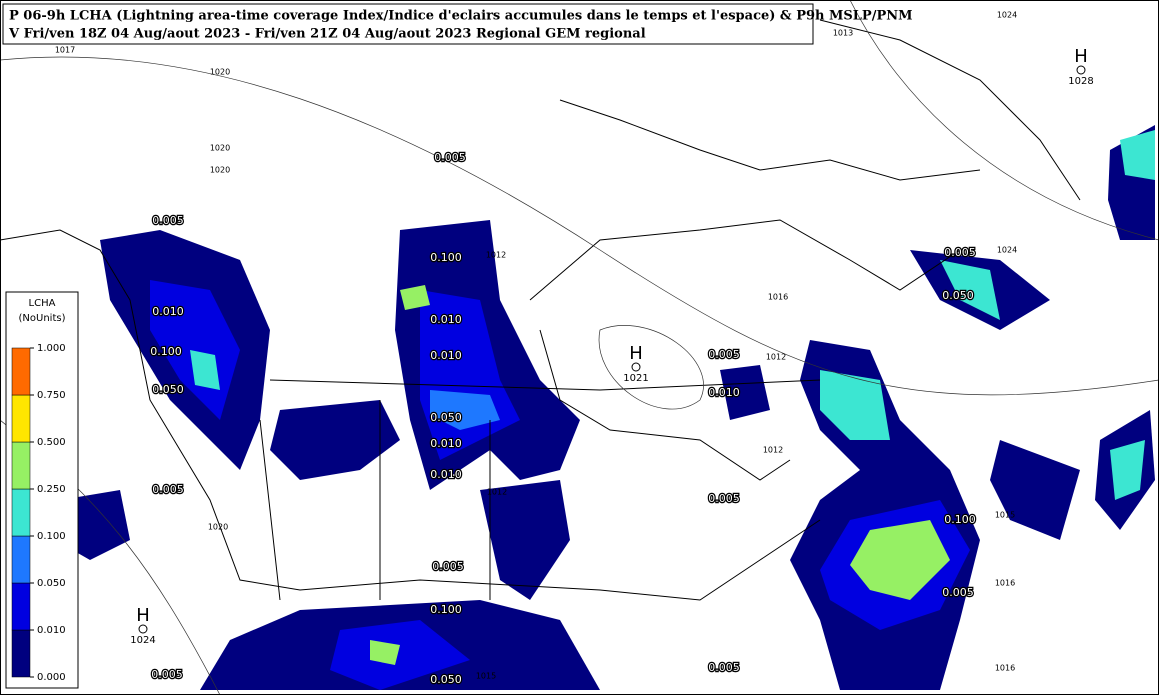  I want to click on legend-label: 0.050, so click(51, 583).